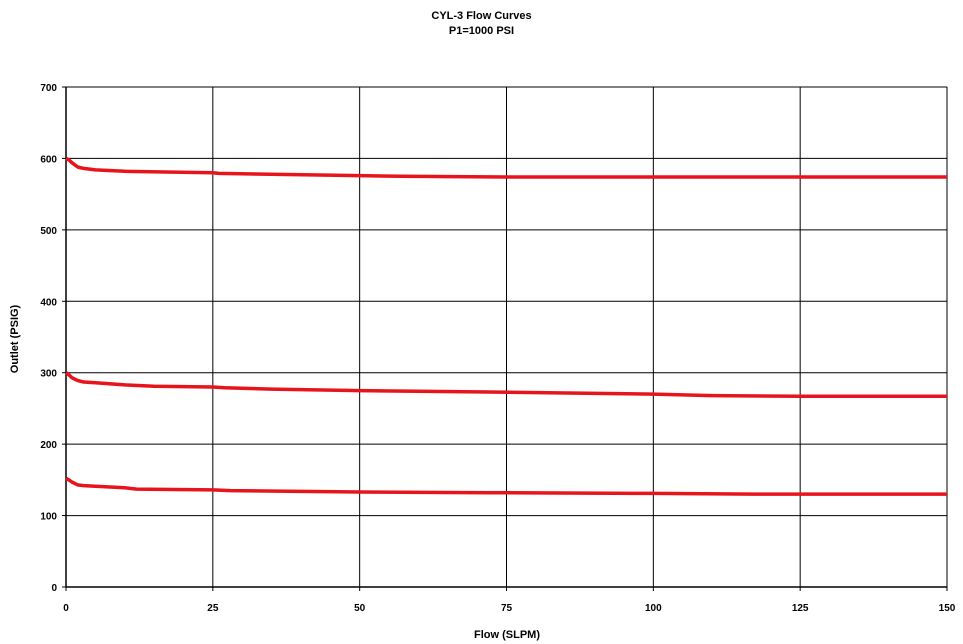 This screenshot has width=963, height=644. Describe the element at coordinates (481, 16) in the screenshot. I see `chart-title: CYL-3 Flow Curves` at that location.